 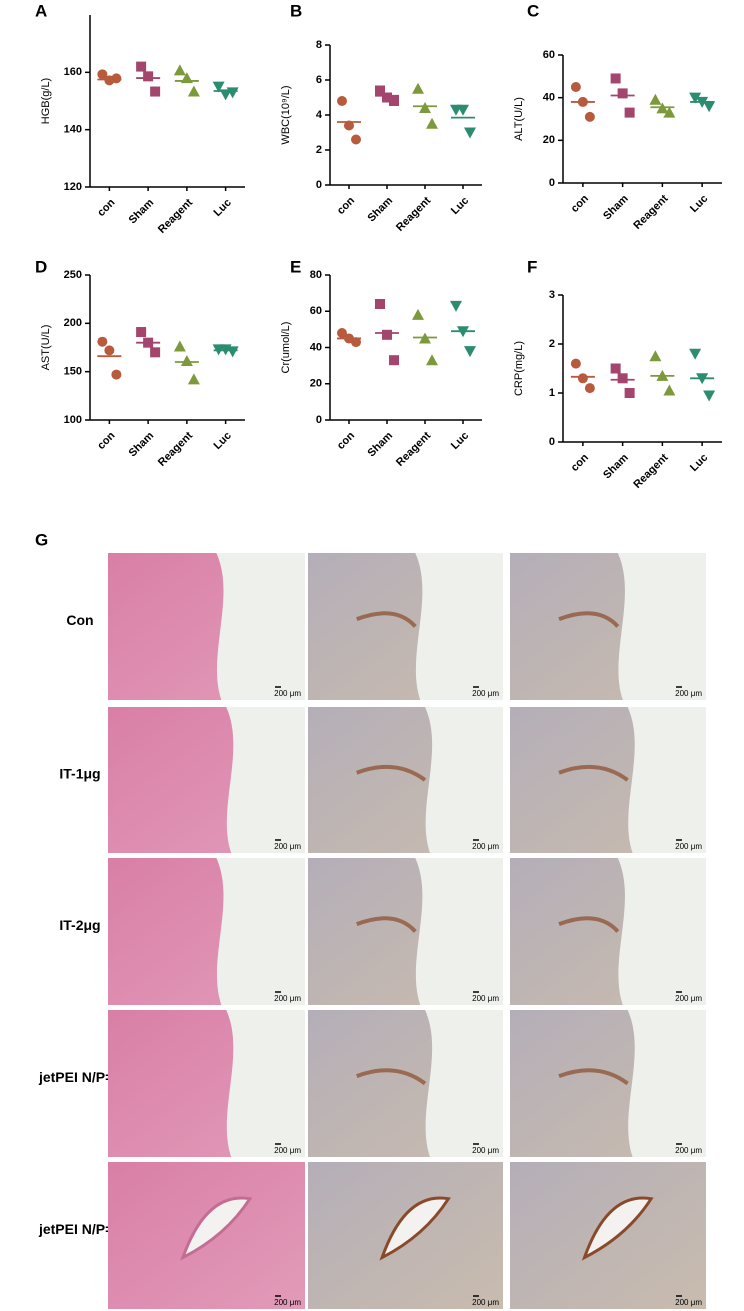 What do you see at coordinates (46, 348) in the screenshot?
I see `y-axis-label: AST(U/L)` at bounding box center [46, 348].